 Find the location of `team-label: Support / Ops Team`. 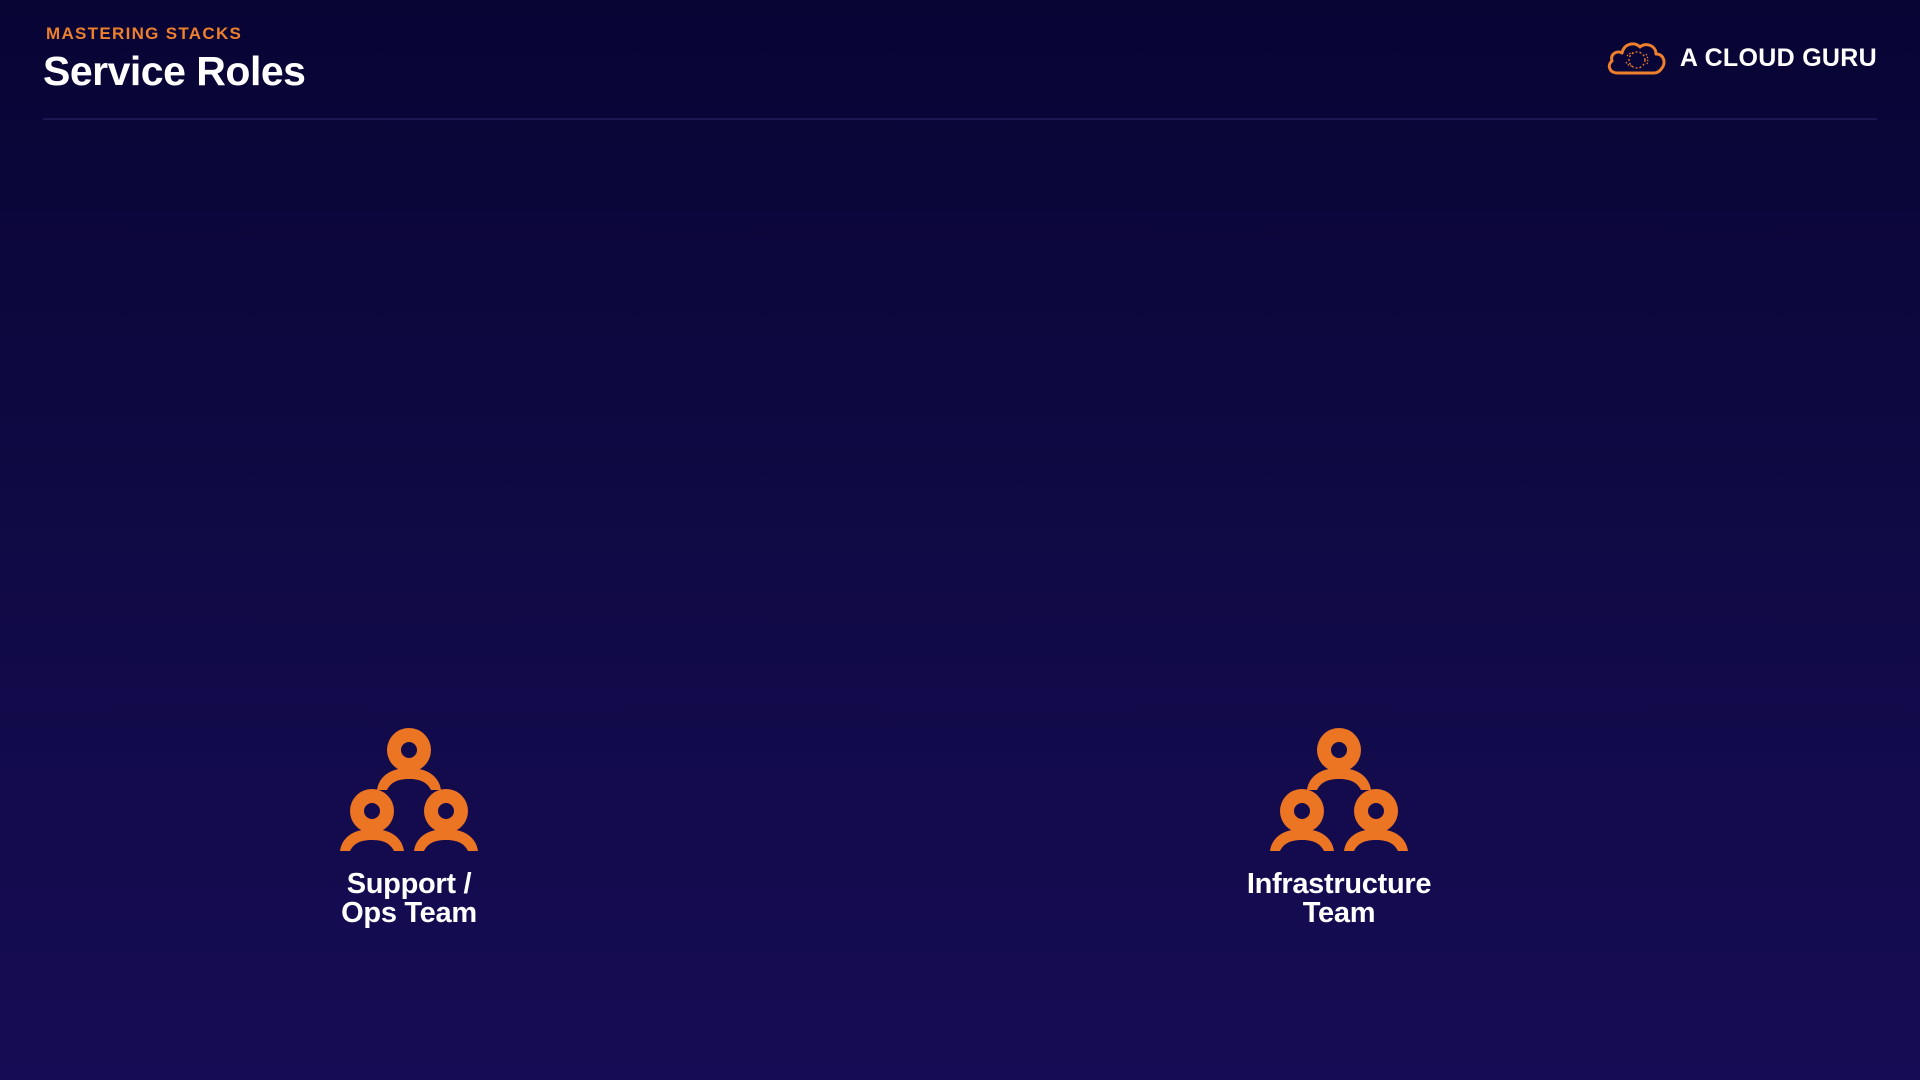

team-label: Support / Ops Team is located at coordinates (409, 899).